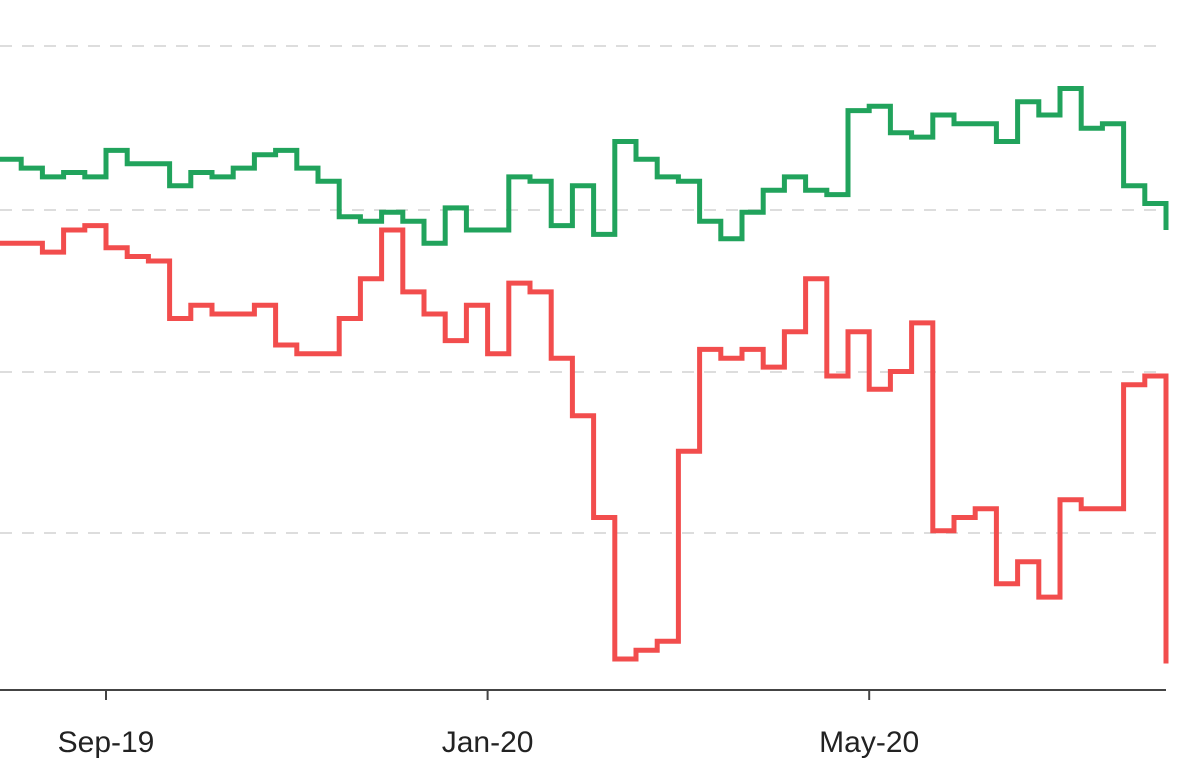 Image resolution: width=1200 pixels, height=777 pixels. Describe the element at coordinates (869, 742) in the screenshot. I see `x-tick-label-2: May-20` at that location.